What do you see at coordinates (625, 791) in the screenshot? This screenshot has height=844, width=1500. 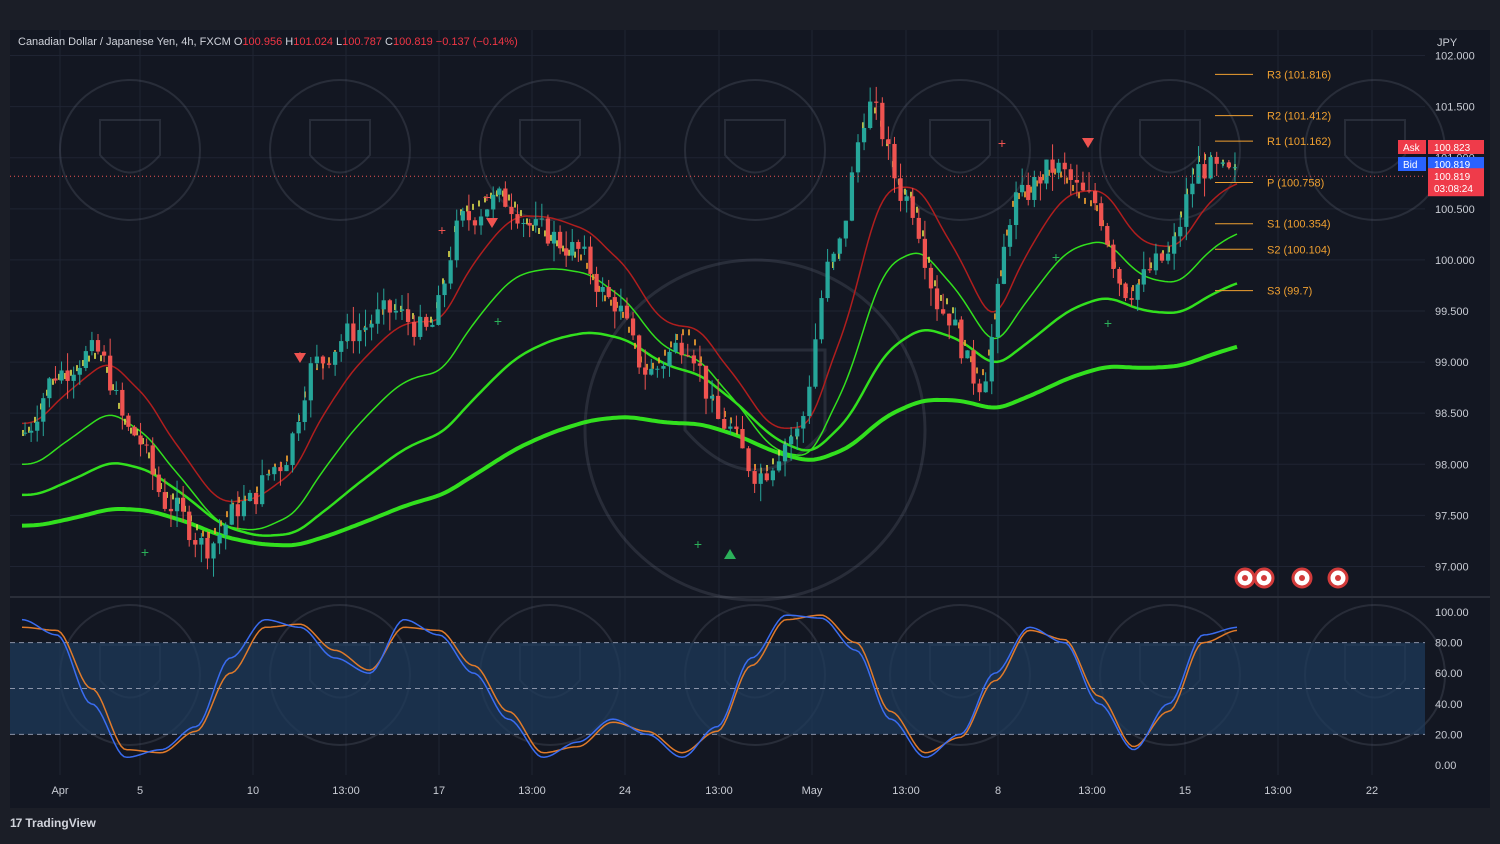 I see `time-tick-label: 24` at bounding box center [625, 791].